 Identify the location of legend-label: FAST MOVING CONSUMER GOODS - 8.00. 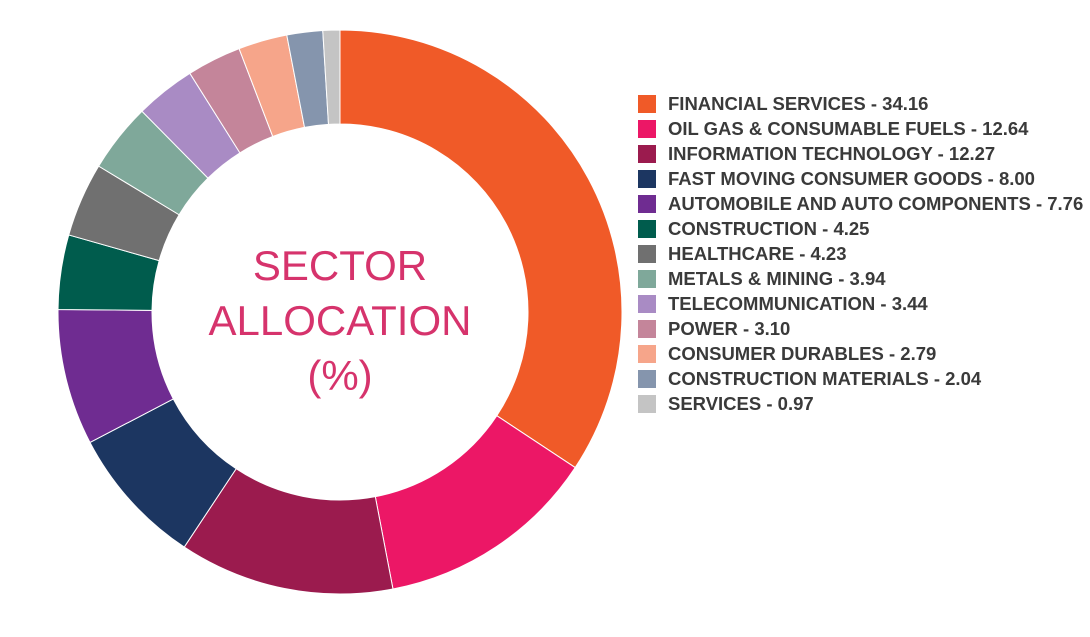
(851, 178).